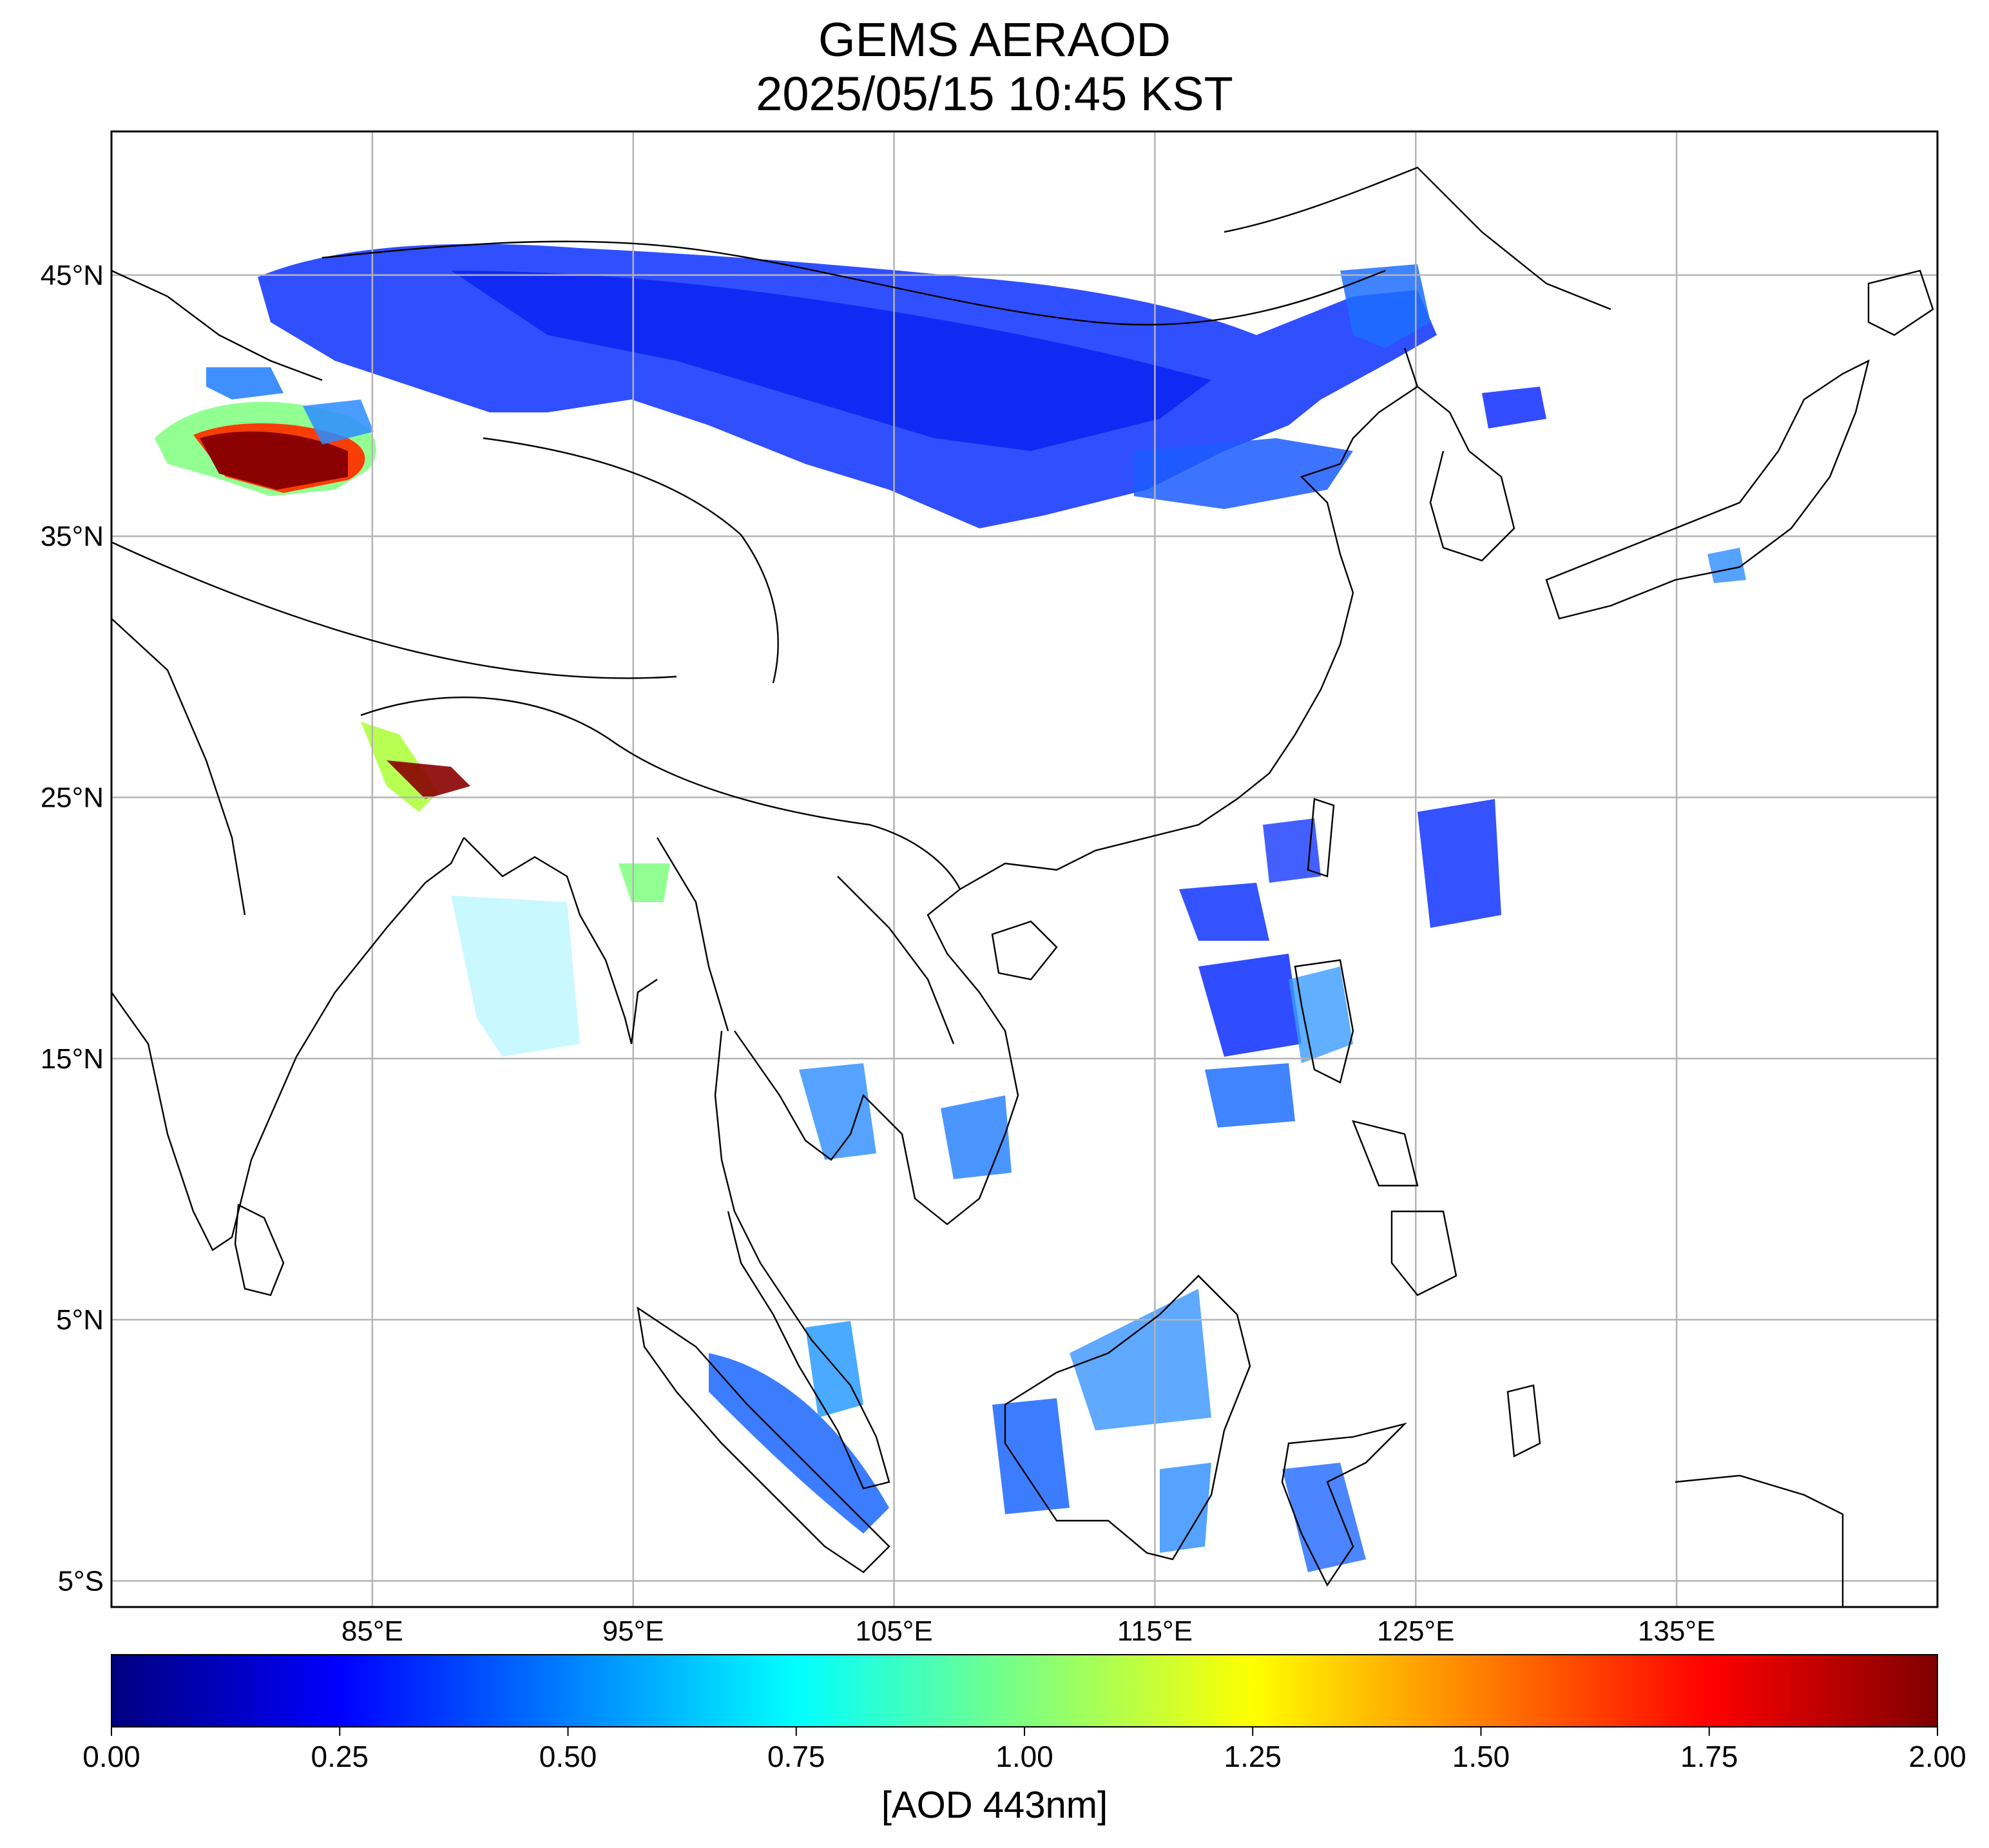 This screenshot has height=1848, width=1989. What do you see at coordinates (1459, 863) in the screenshot?
I see `aod-patch-philippine-sea` at bounding box center [1459, 863].